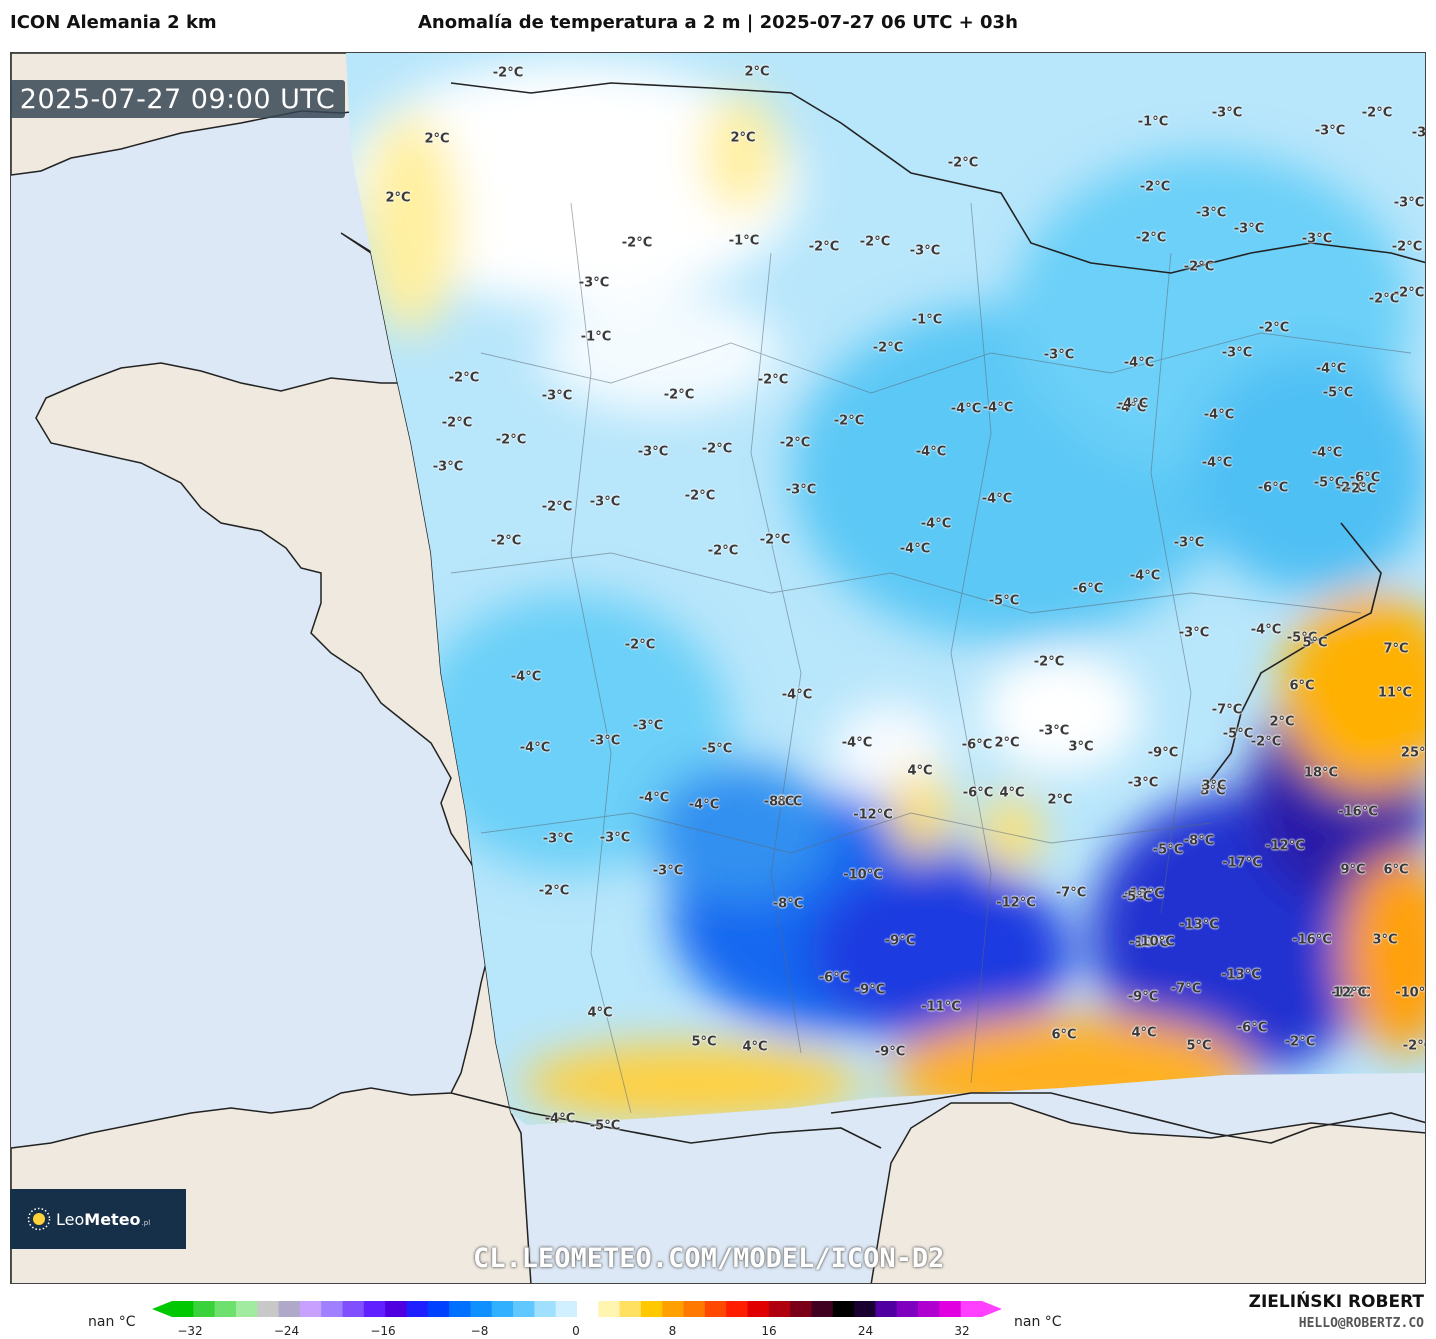  I want to click on temperature-label: -1°C, so click(927, 320).